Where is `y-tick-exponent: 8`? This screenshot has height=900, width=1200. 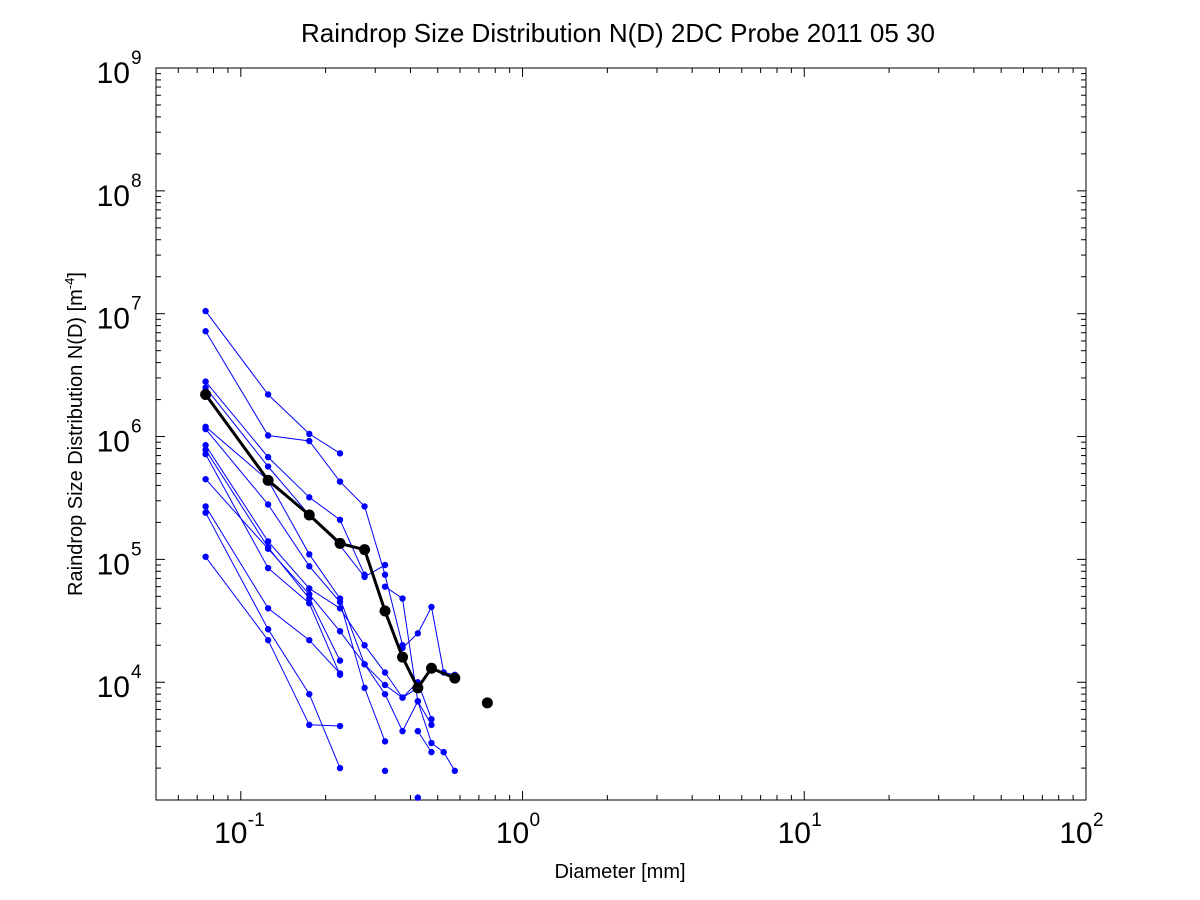 y-tick-exponent: 8 is located at coordinates (136, 181).